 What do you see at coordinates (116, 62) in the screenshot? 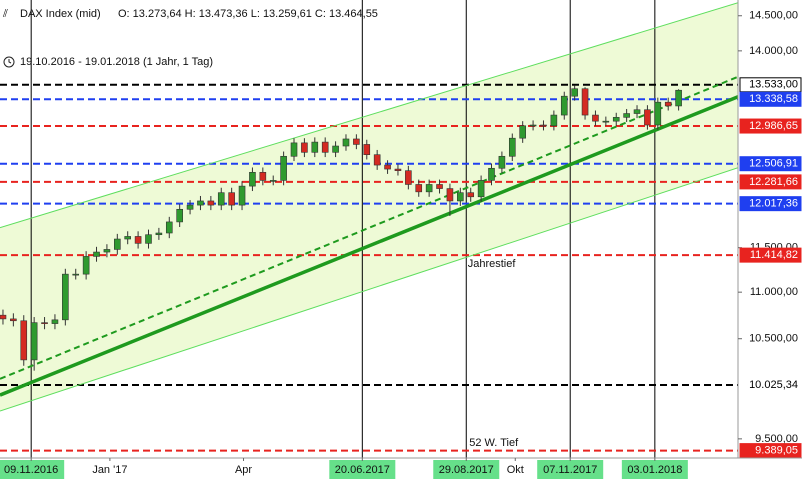
I see `subtitle: 19.10.2016 - 19.01.2018 (1 Jahr, 1 Tag)` at bounding box center [116, 62].